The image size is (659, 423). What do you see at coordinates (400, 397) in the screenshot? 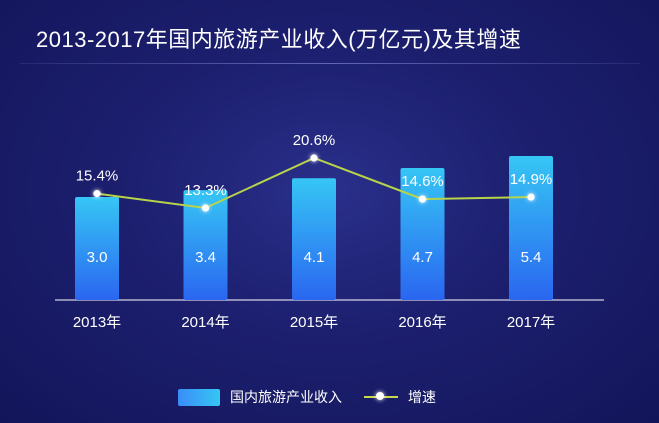
I see `legend-item-growth: 增速` at bounding box center [400, 397].